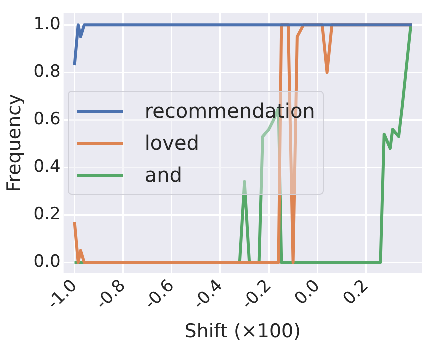 The height and width of the screenshot is (348, 428). Describe the element at coordinates (47, 72) in the screenshot. I see `y-tick-label: 0.8` at that location.